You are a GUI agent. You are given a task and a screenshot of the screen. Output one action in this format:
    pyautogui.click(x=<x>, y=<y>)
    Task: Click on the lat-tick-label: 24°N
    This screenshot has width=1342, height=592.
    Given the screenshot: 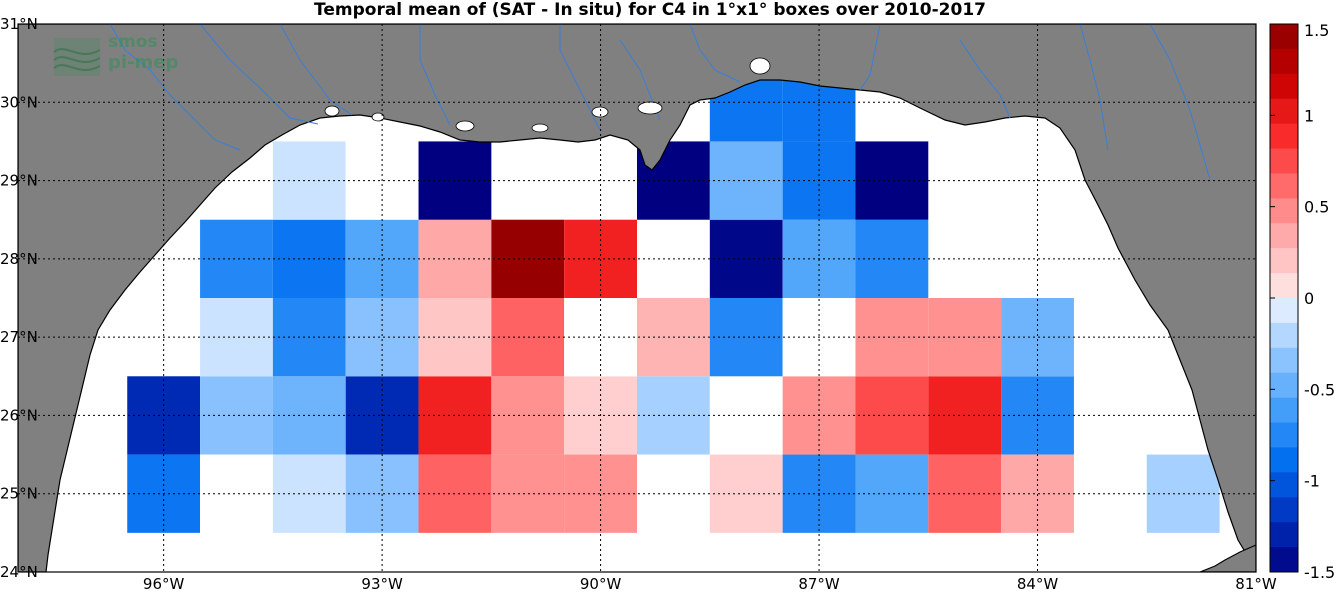 What is the action you would take?
    pyautogui.click(x=19, y=572)
    